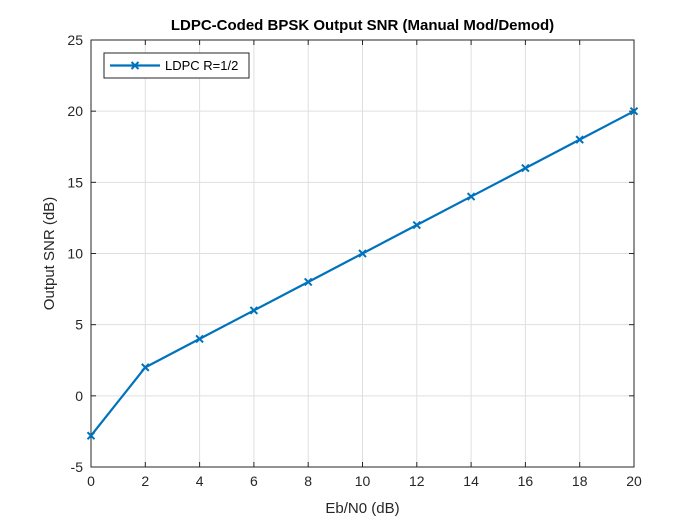  What do you see at coordinates (471, 481) in the screenshot?
I see `x-tick-label: 14` at bounding box center [471, 481].